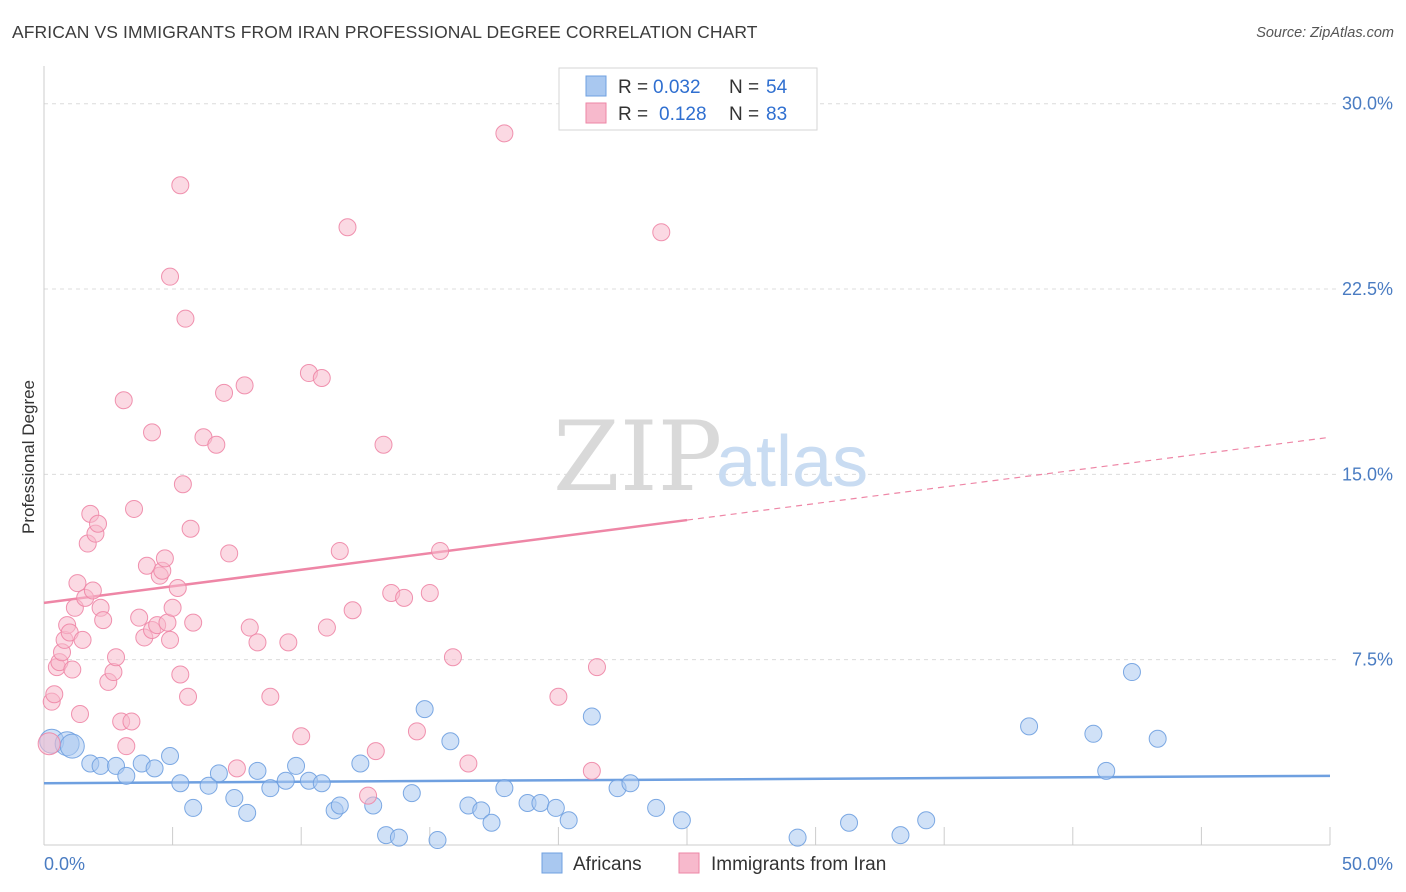 This screenshot has height=892, width=1406. I want to click on legend-swatch-iran, so click(596, 113).